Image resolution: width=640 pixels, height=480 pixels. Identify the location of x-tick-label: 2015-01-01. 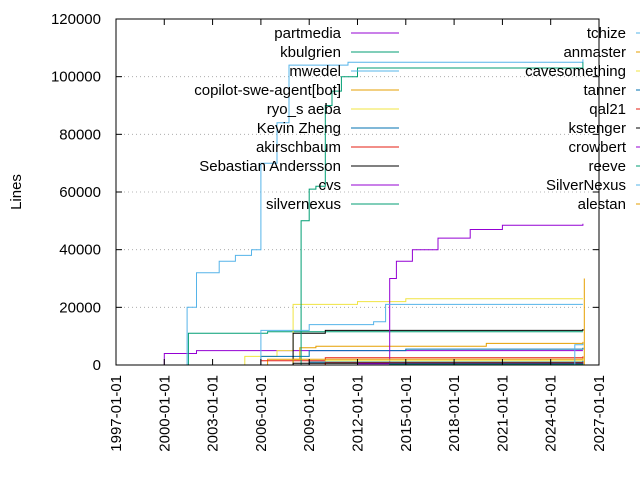
(406, 413).